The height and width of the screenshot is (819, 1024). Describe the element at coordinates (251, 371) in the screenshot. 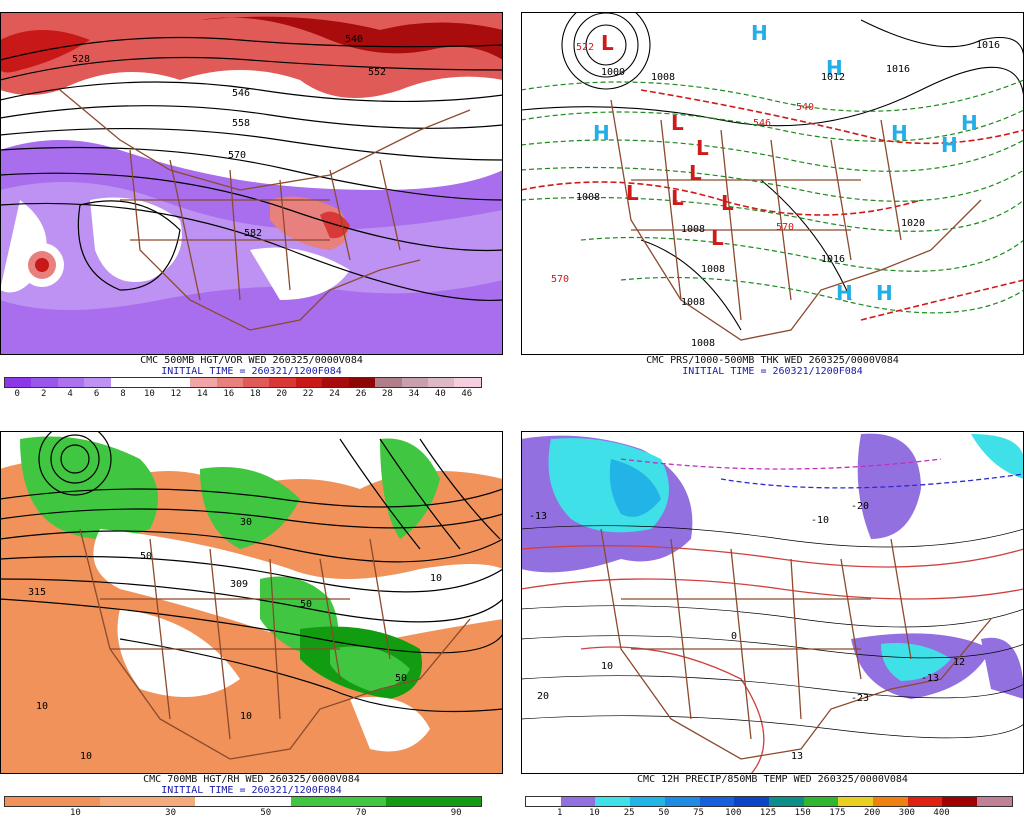

I see `panel-initial-time: INITIAL TIME = 260321/1200F084` at that location.